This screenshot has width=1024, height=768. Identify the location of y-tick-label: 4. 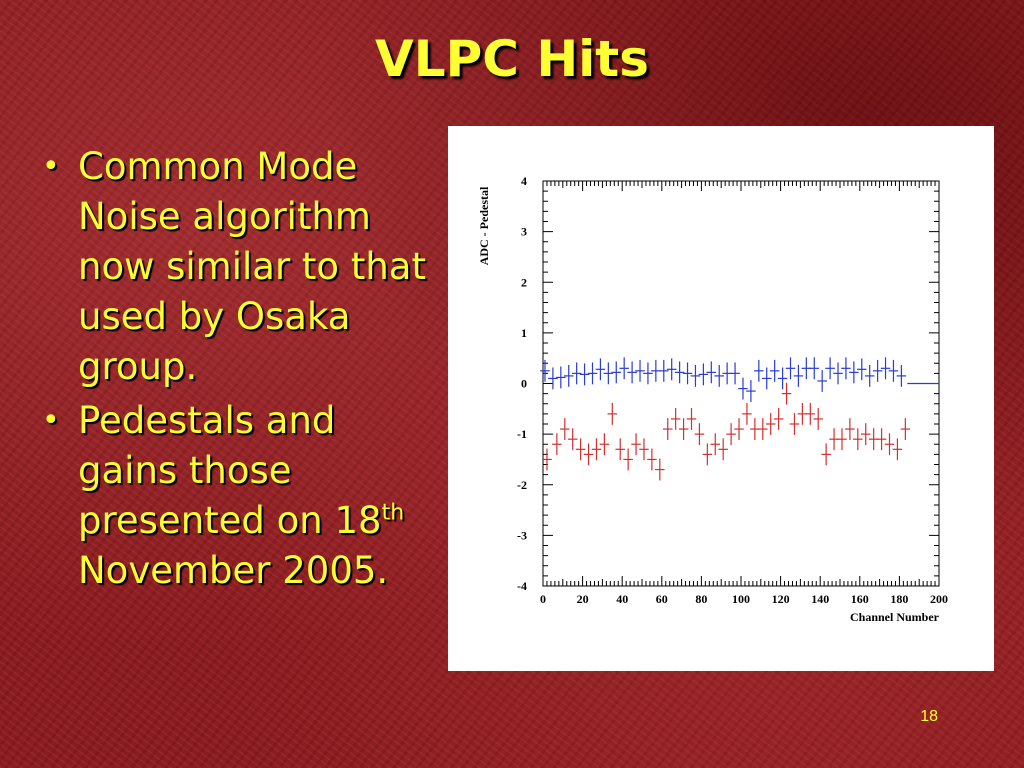
(524, 181).